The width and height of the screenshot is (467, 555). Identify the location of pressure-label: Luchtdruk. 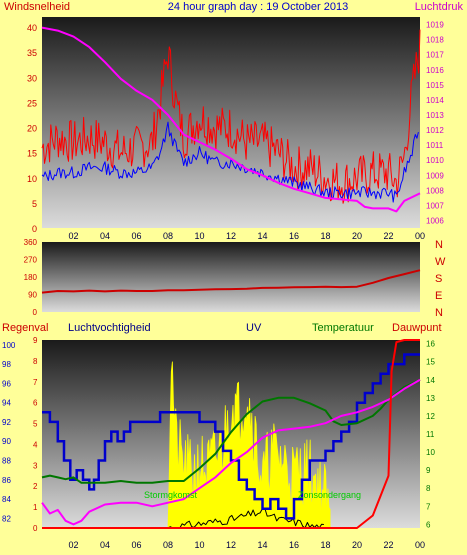
(439, 7).